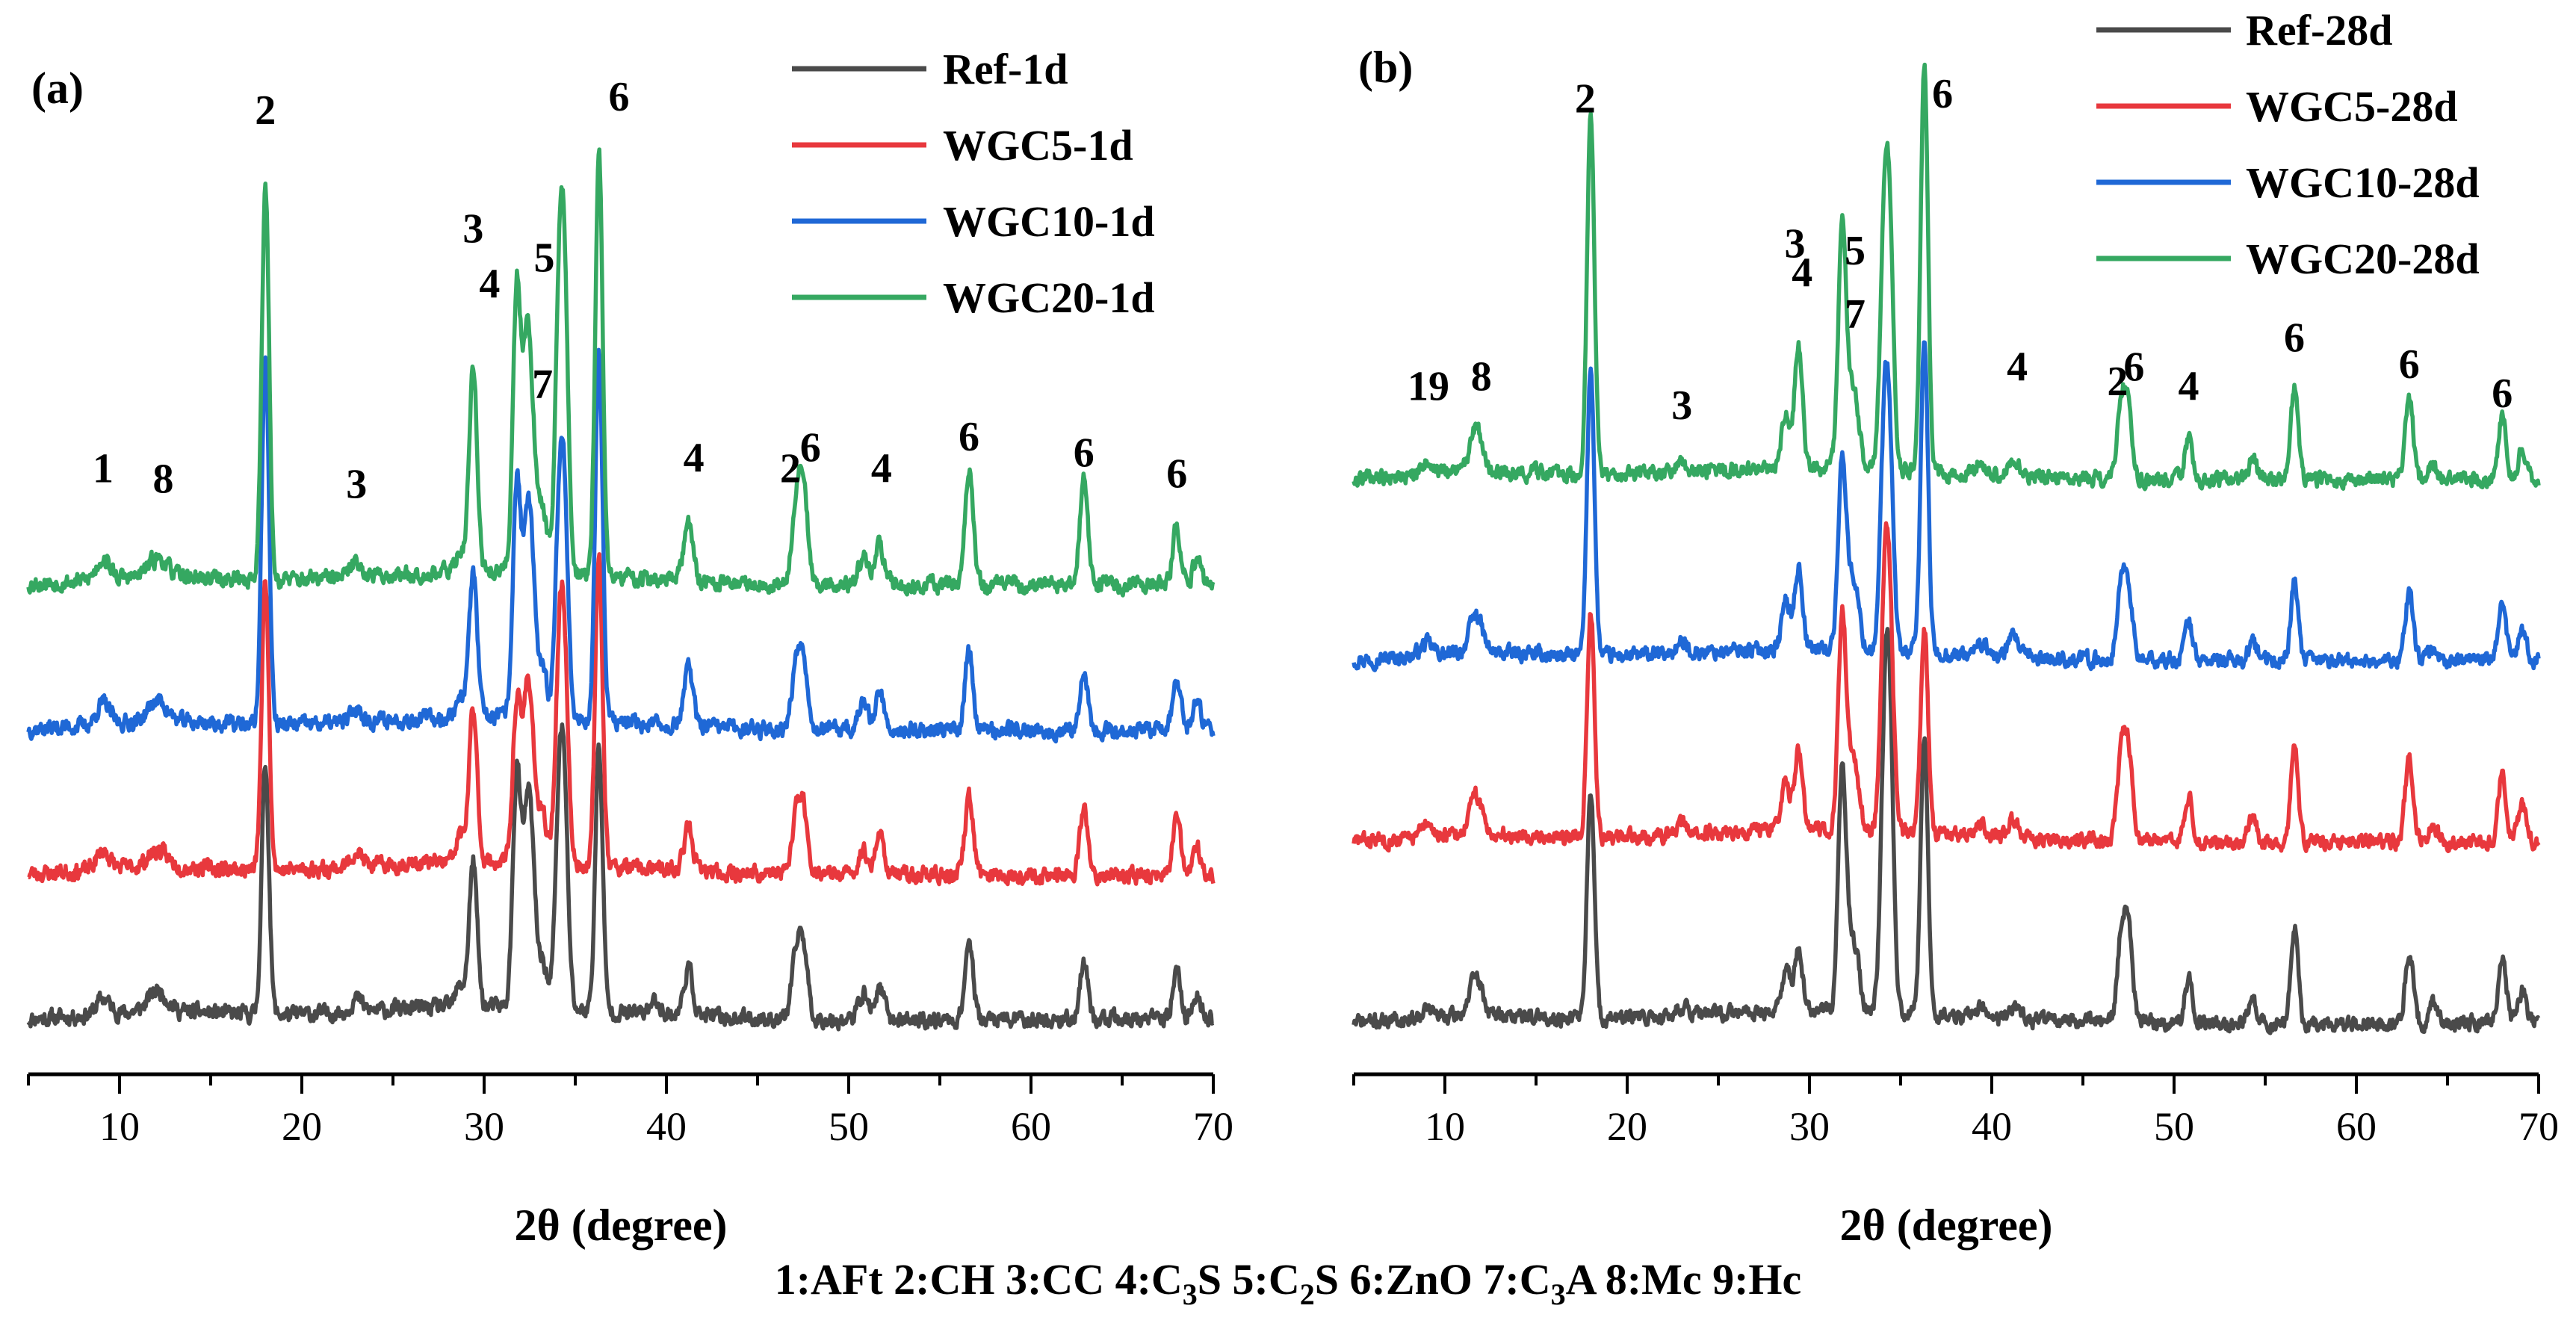 Image resolution: width=2576 pixels, height=1338 pixels. What do you see at coordinates (57, 88) in the screenshot?
I see `panel-label: (a)` at bounding box center [57, 88].